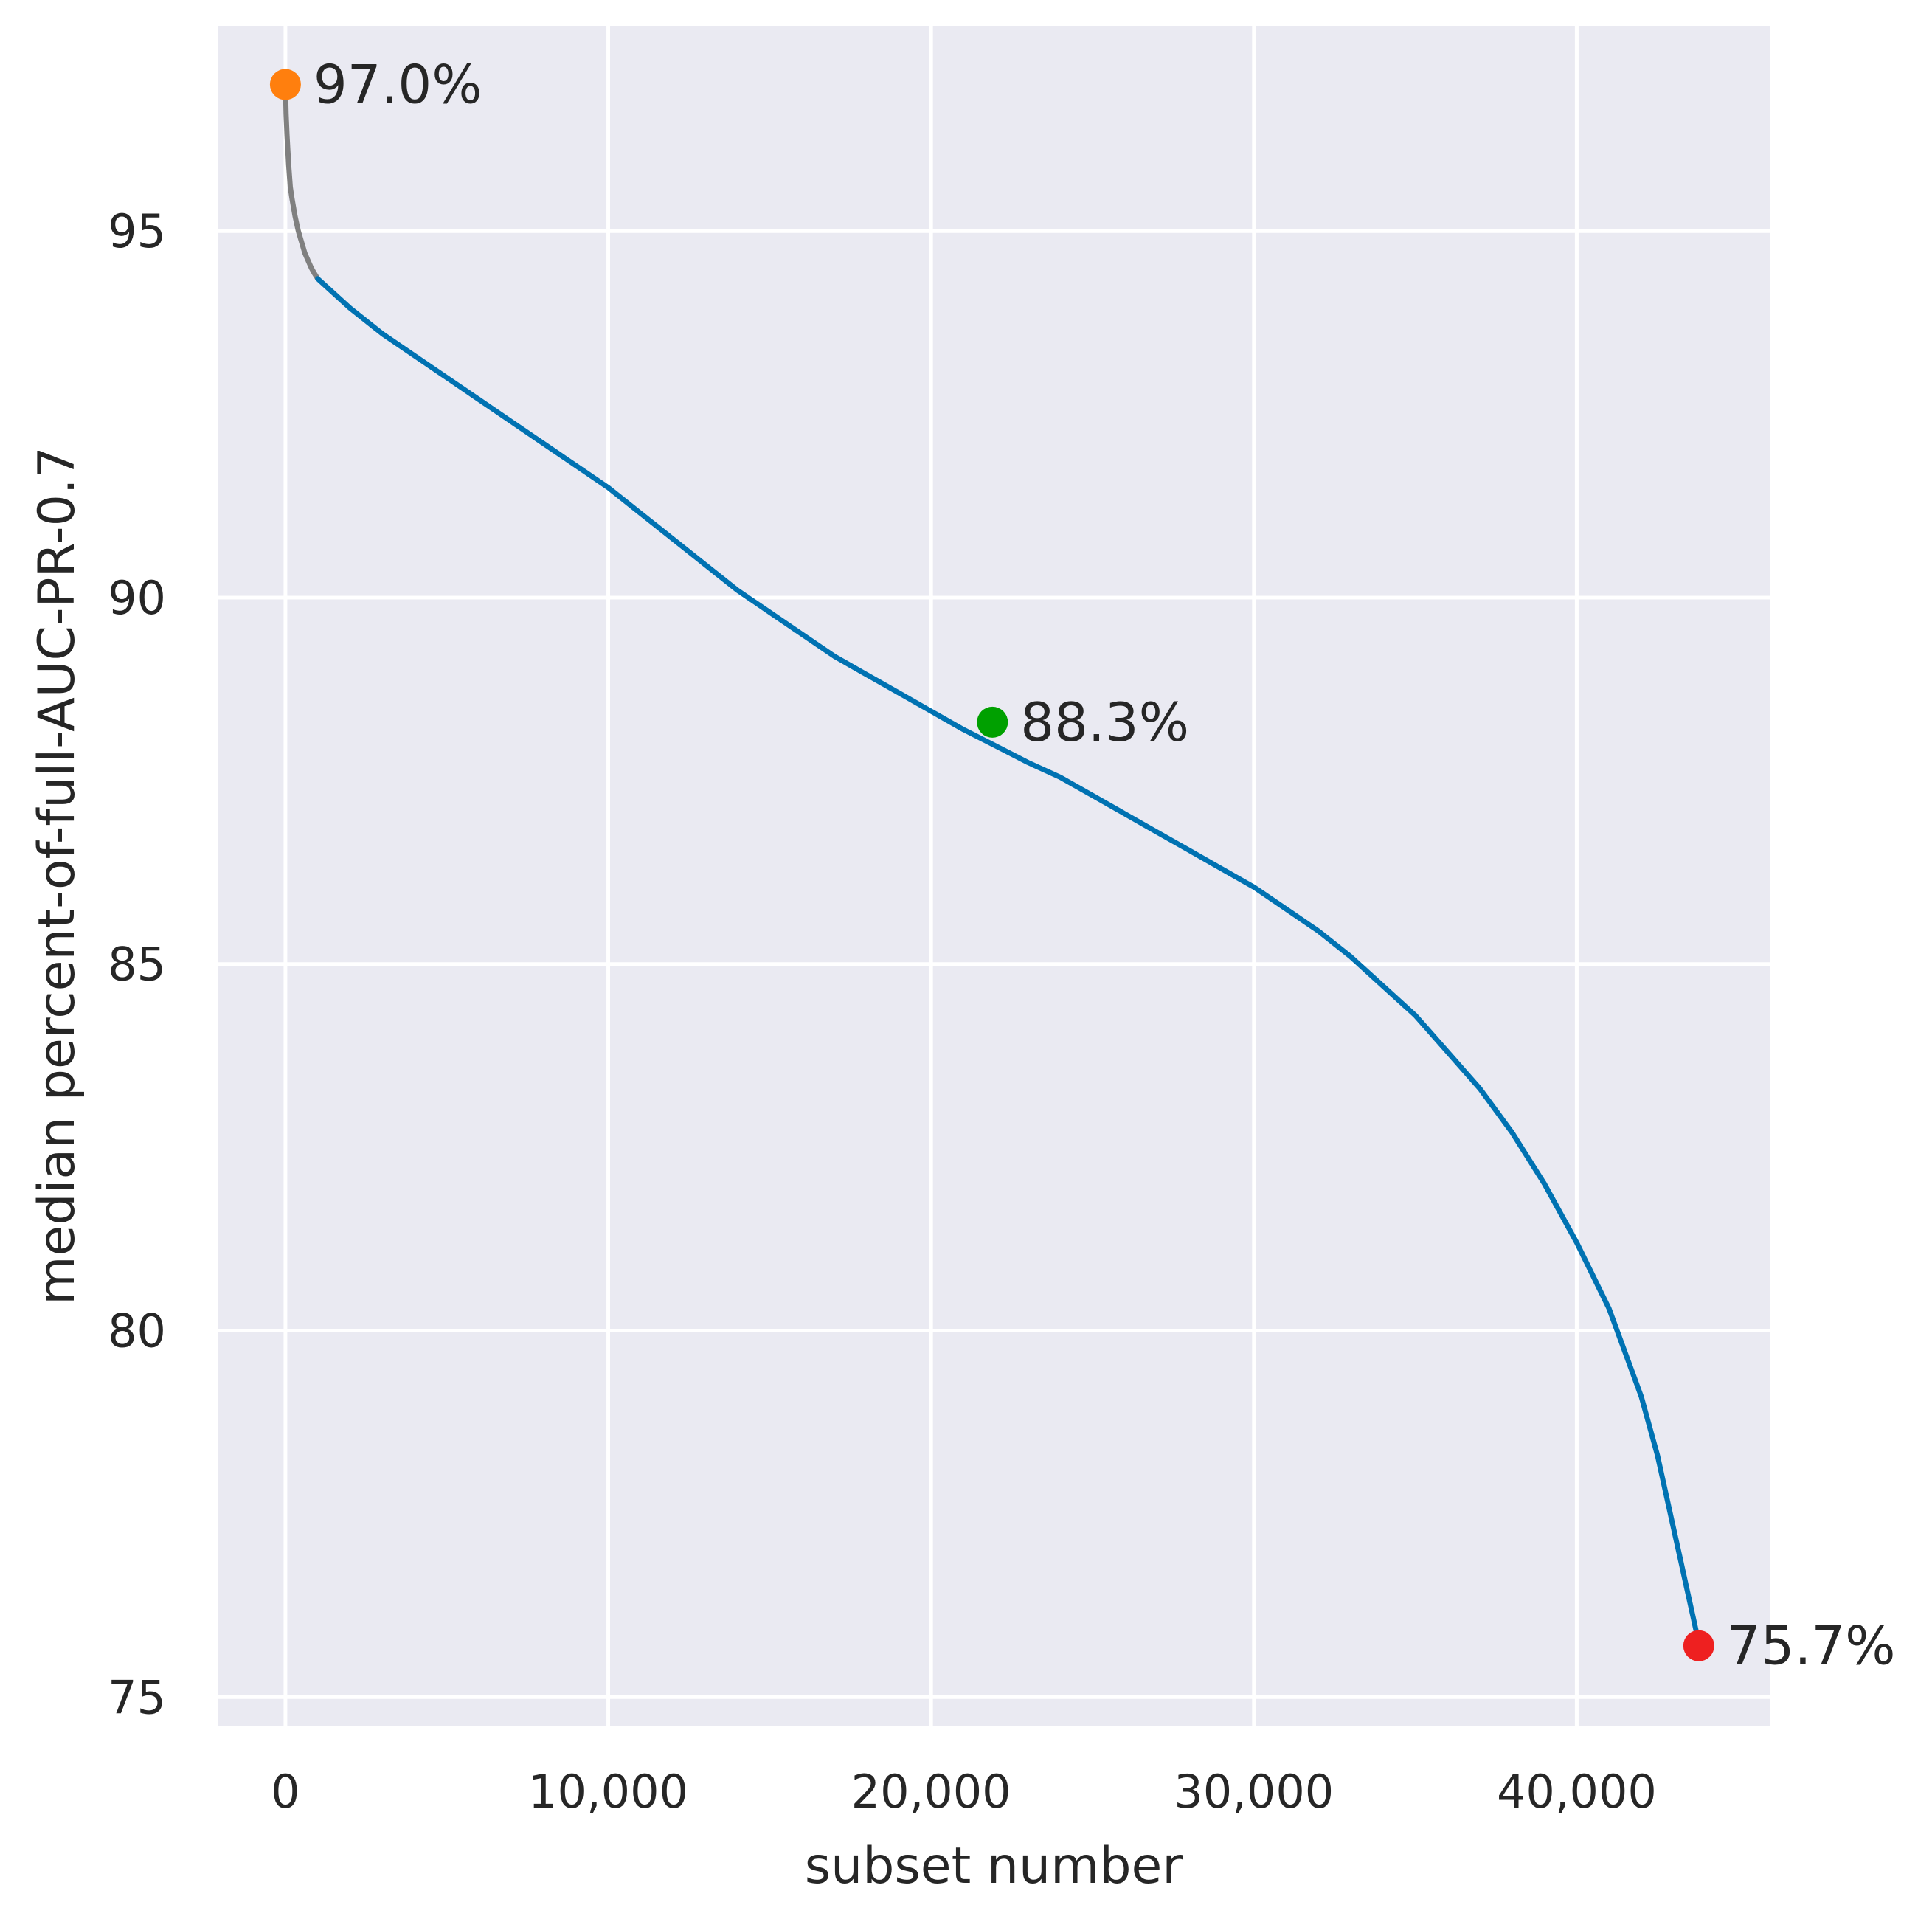  I want to click on x-axis-label: subset number, so click(994, 1866).